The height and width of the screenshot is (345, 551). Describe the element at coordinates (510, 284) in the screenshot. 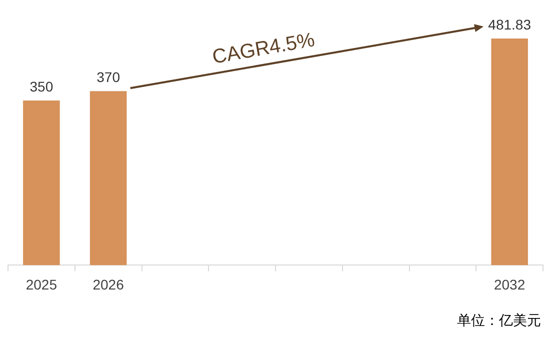

I see `x-tick-label: 2032` at that location.